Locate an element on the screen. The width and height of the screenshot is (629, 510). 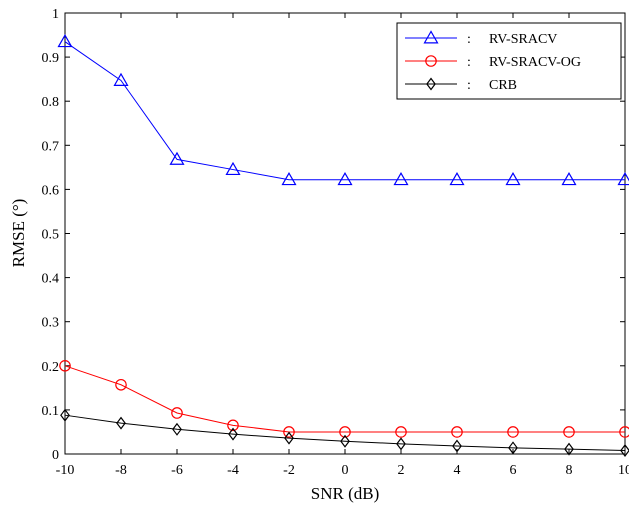
y-tick-label: 1 is located at coordinates (55, 14).